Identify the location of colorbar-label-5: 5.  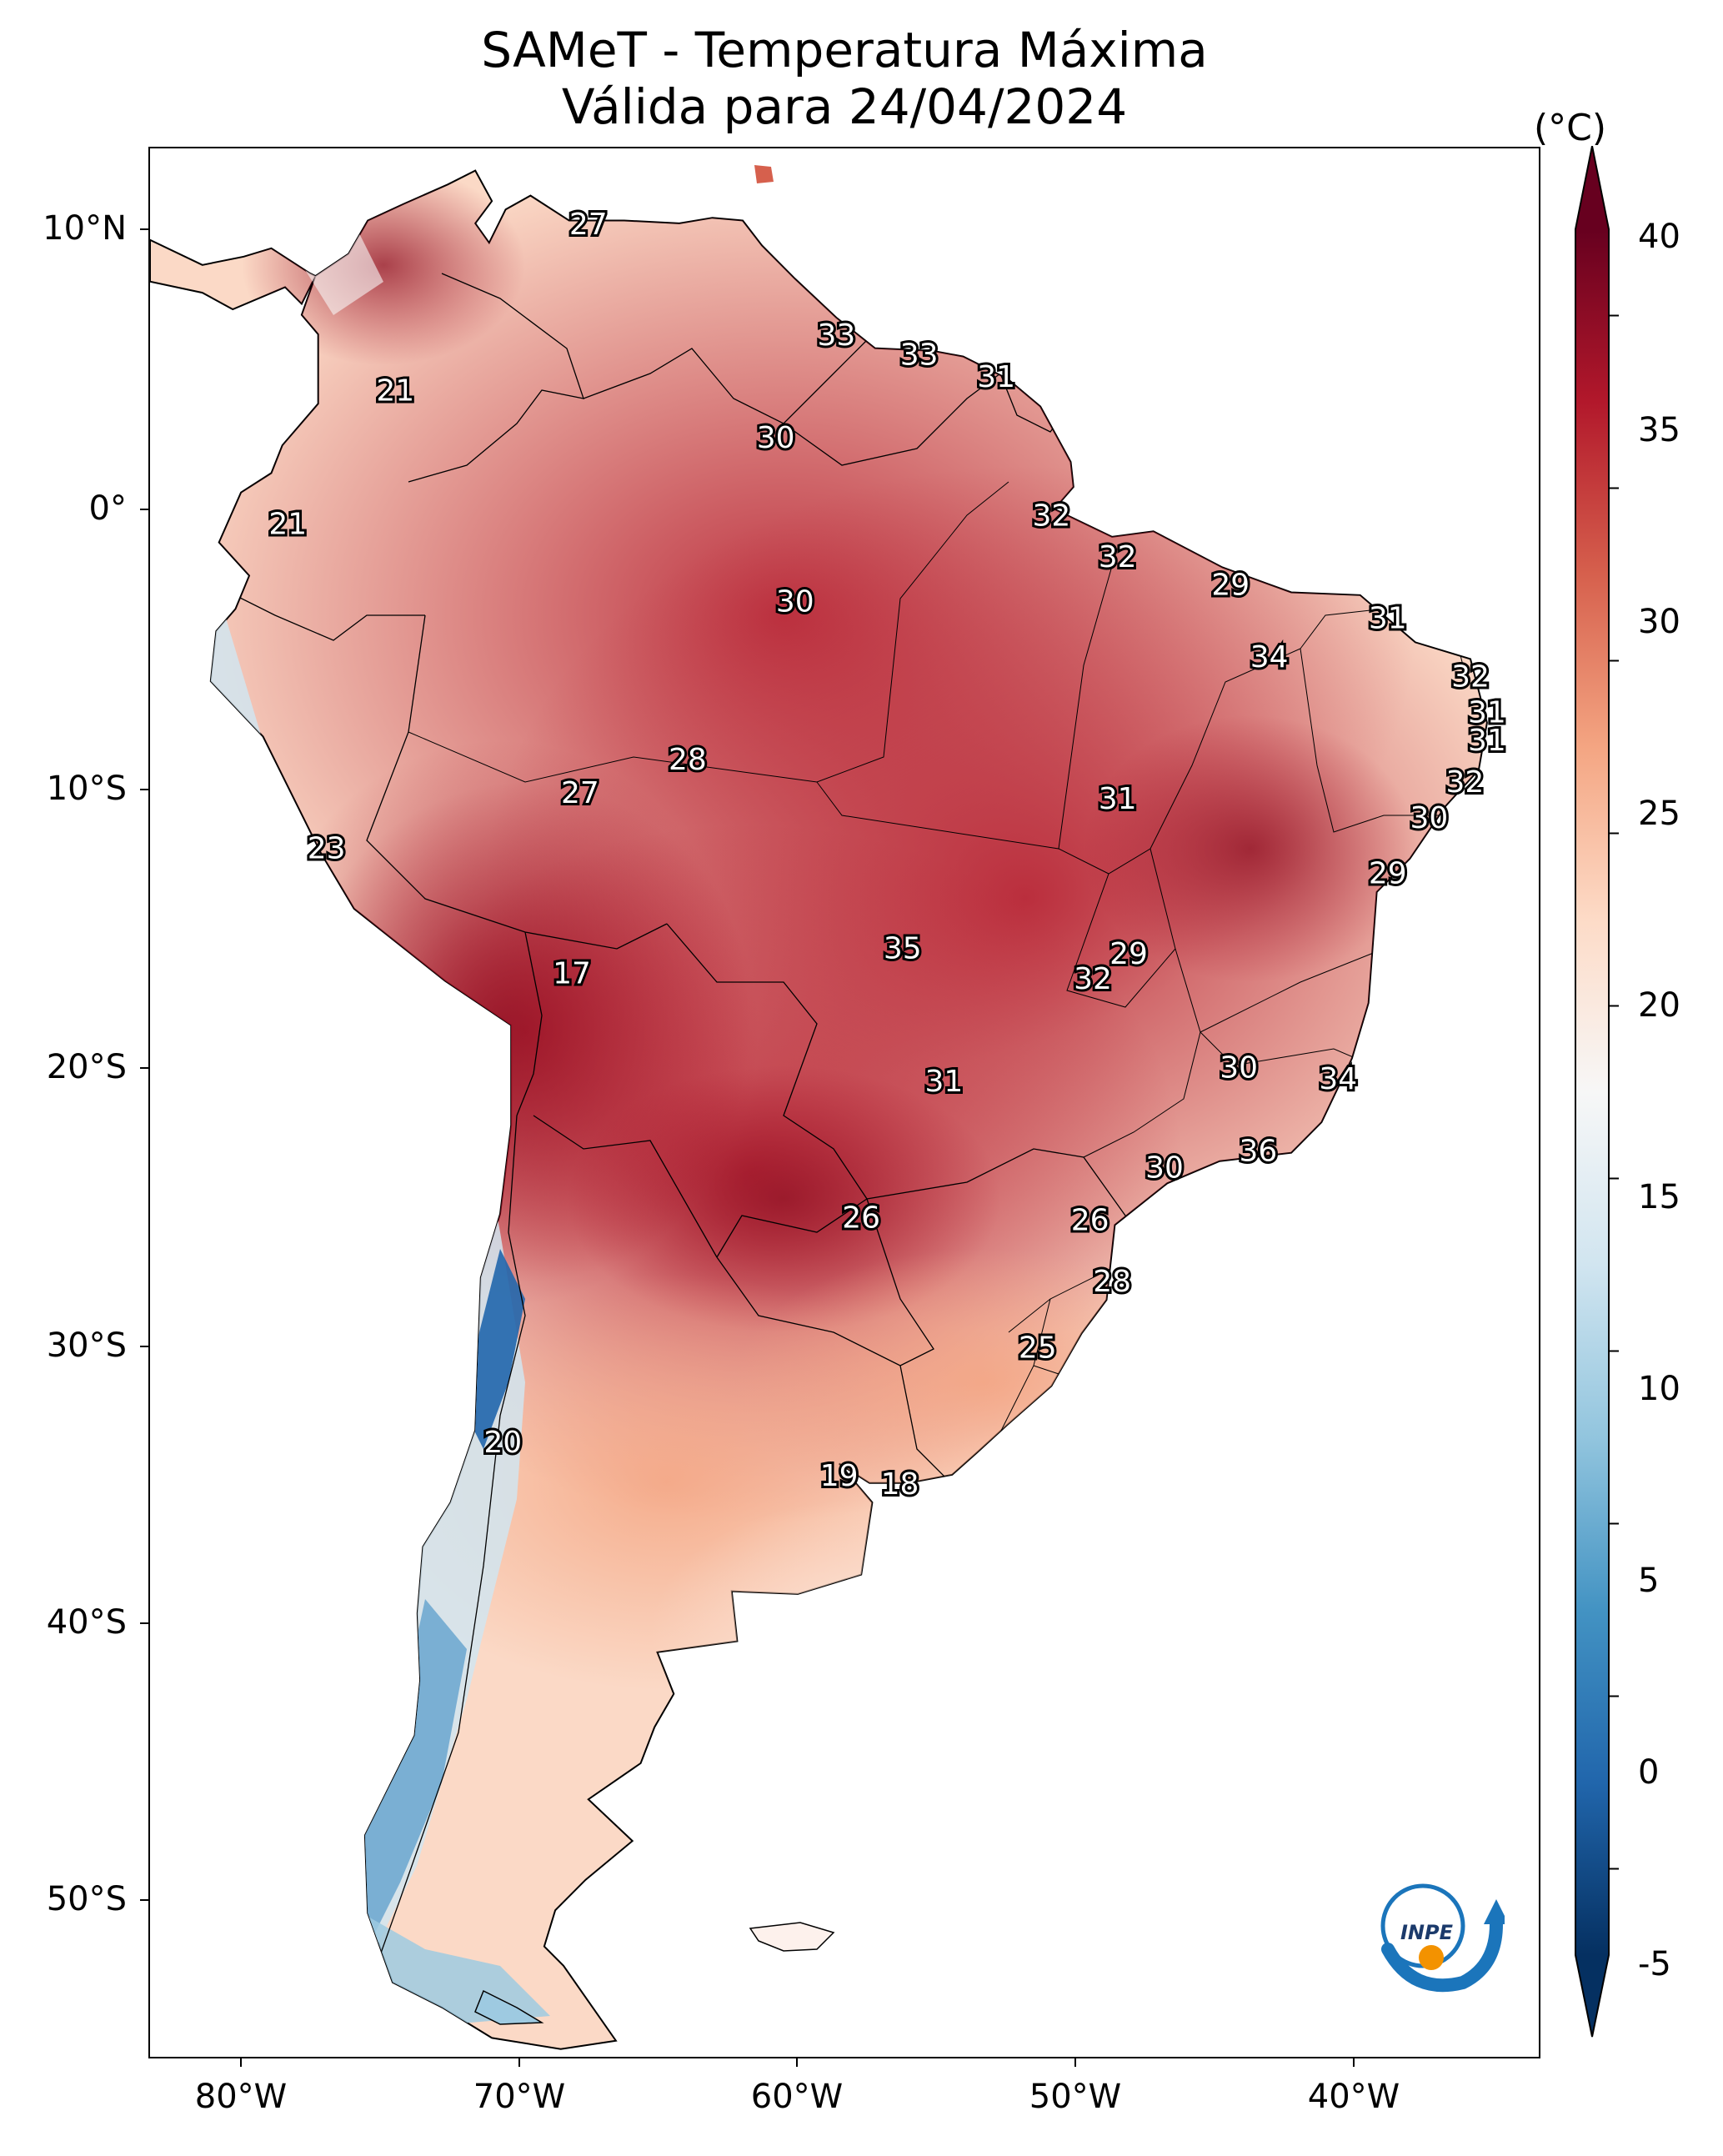
(1649, 1581).